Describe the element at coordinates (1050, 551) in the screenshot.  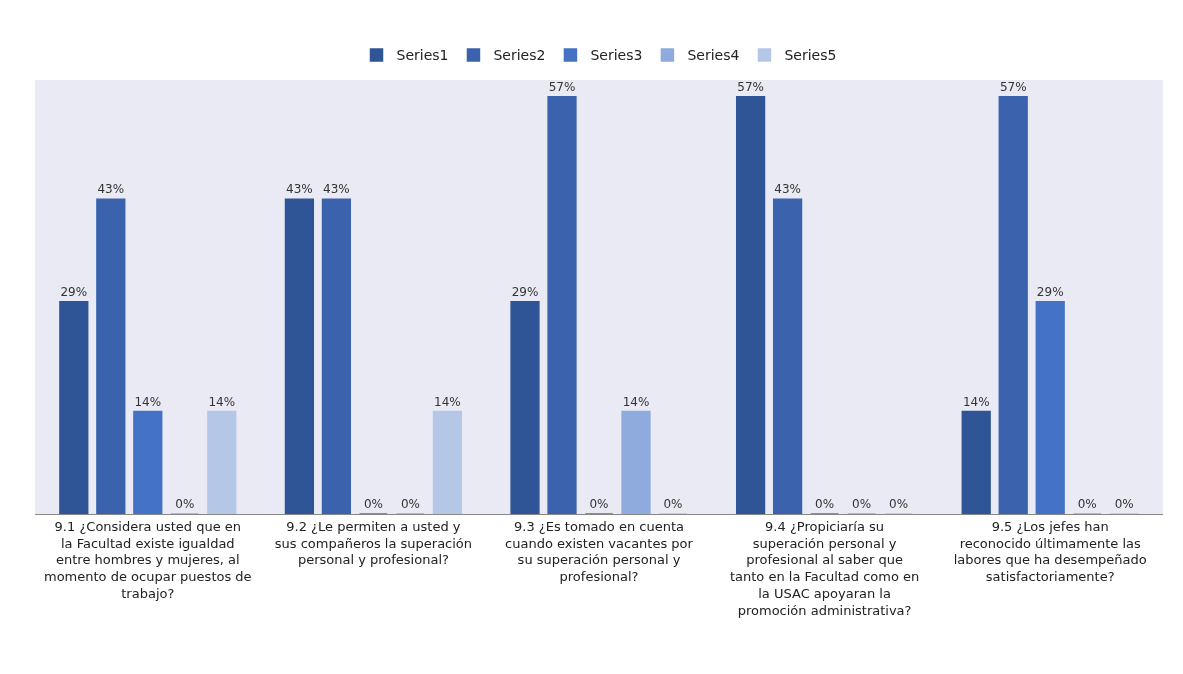
I see `x-tick-label: 9.5 ¿Los jefes han reconocido últimamente las labores que ha desempeñado satisfactoriamente?` at that location.